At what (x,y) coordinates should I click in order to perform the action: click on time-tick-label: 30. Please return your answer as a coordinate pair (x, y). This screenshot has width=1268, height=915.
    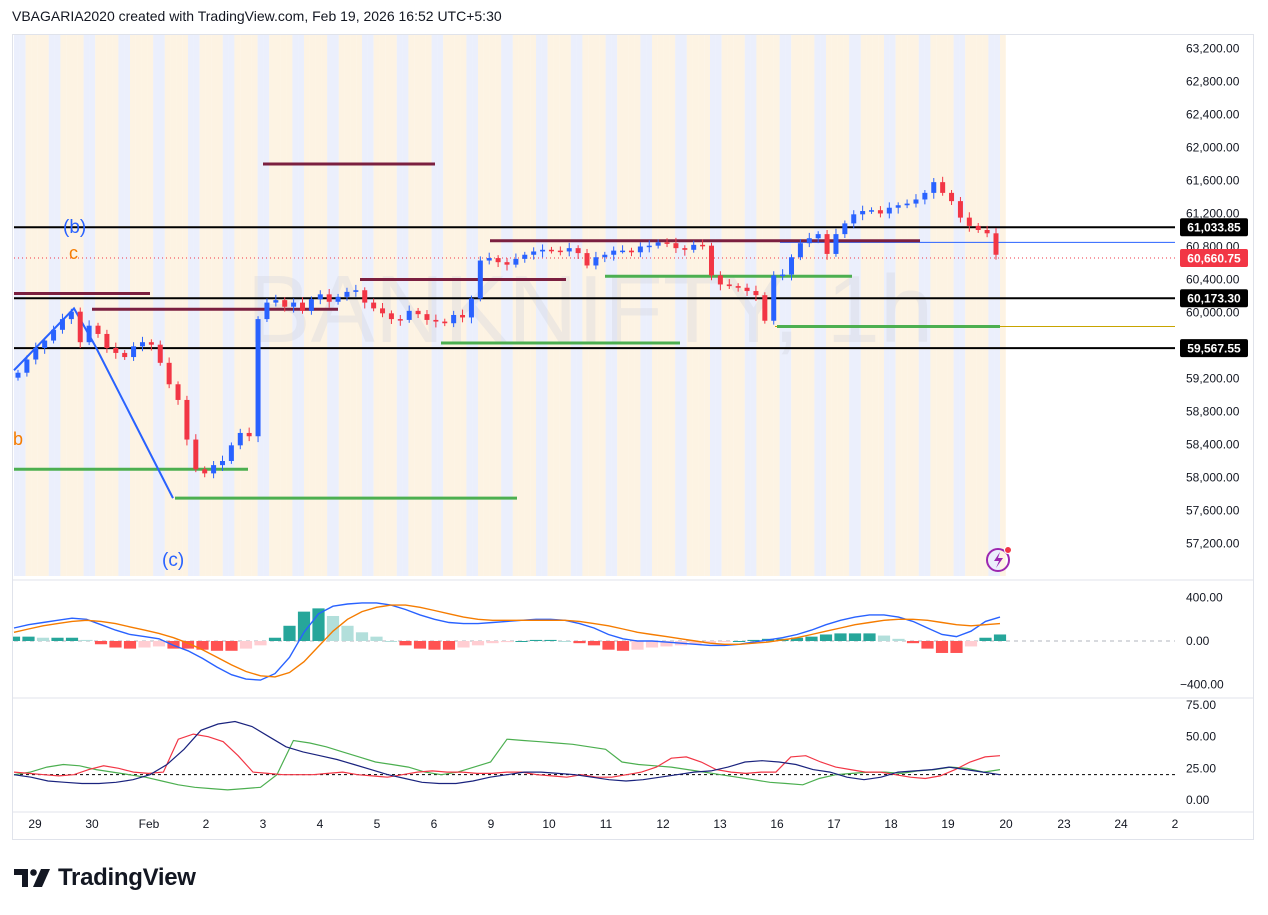
    Looking at the image, I should click on (92, 824).